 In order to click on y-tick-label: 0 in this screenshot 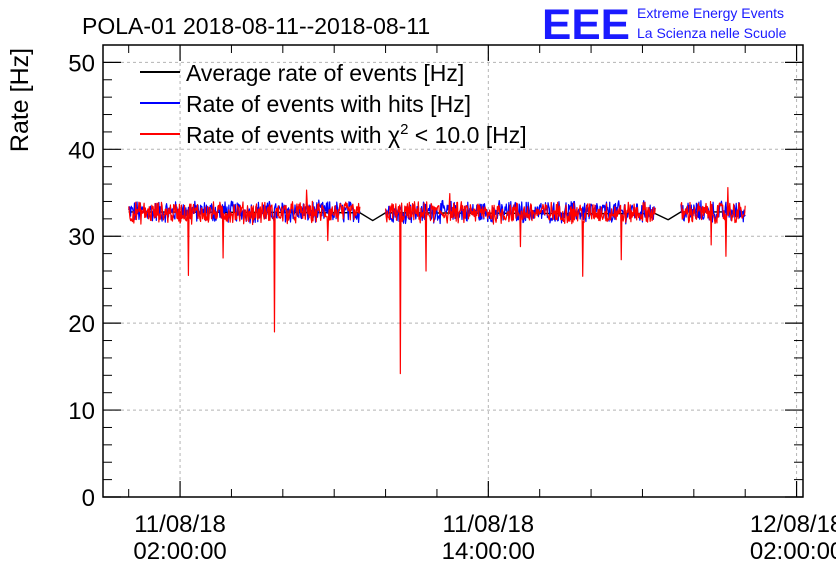, I will do `click(88, 498)`.